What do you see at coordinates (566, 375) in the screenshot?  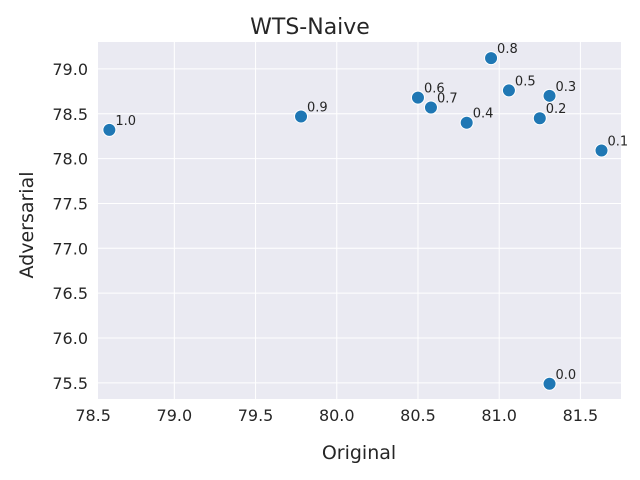 I see `point-label: 0.0` at bounding box center [566, 375].